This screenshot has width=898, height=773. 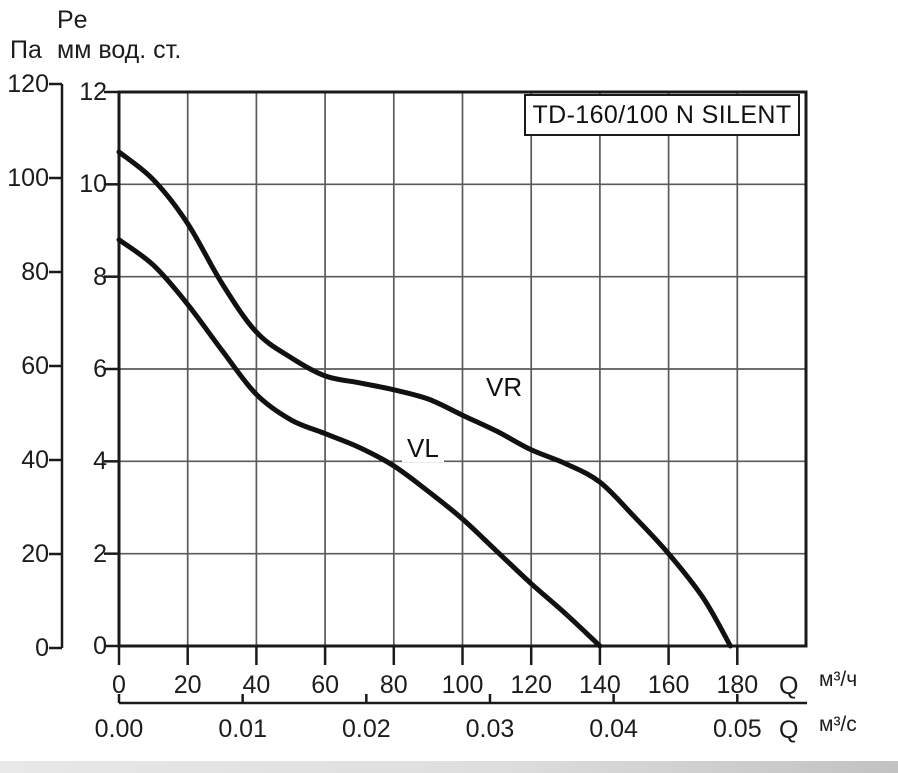 I want to click on qh-tick-label: 60, so click(x=325, y=685).